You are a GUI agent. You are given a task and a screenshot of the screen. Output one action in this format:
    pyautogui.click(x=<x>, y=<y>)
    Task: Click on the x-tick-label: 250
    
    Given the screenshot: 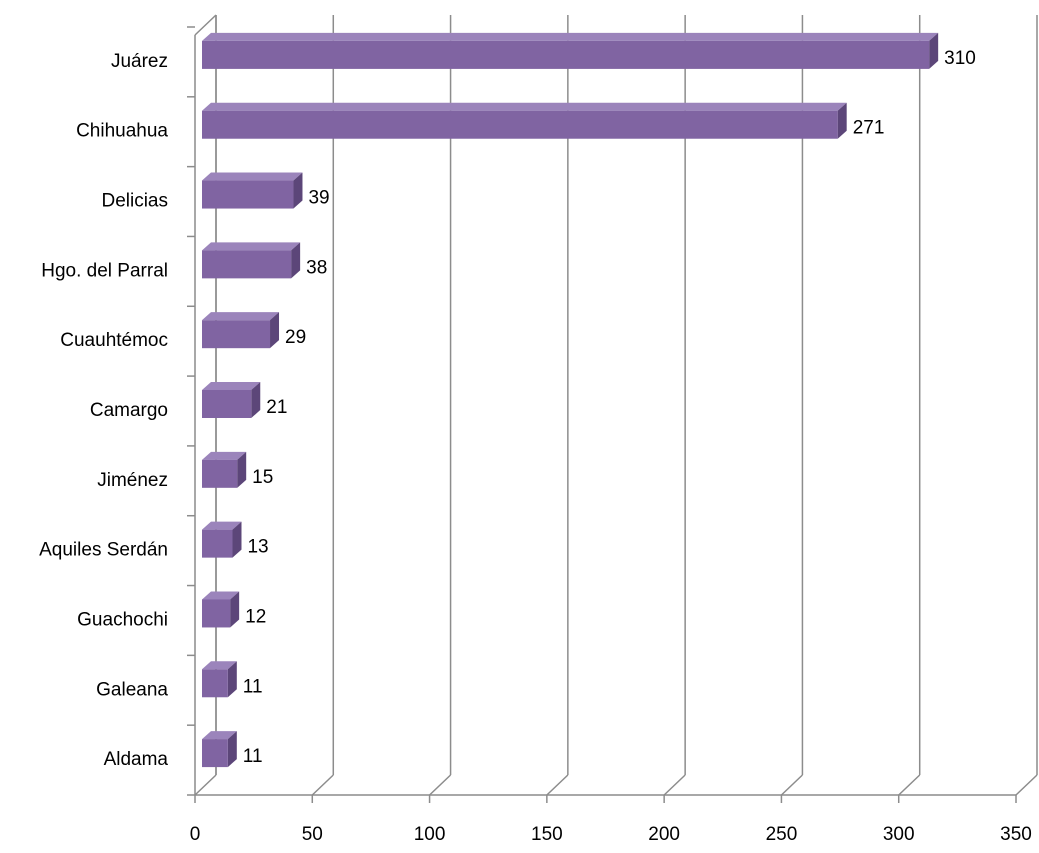 What is the action you would take?
    pyautogui.click(x=782, y=834)
    